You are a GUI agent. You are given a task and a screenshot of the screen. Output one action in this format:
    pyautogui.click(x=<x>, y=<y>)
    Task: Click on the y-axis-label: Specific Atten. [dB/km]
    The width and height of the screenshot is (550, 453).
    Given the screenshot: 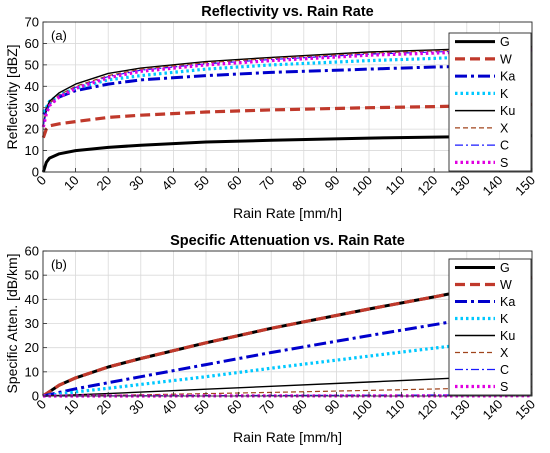 What is the action you would take?
    pyautogui.click(x=12, y=323)
    